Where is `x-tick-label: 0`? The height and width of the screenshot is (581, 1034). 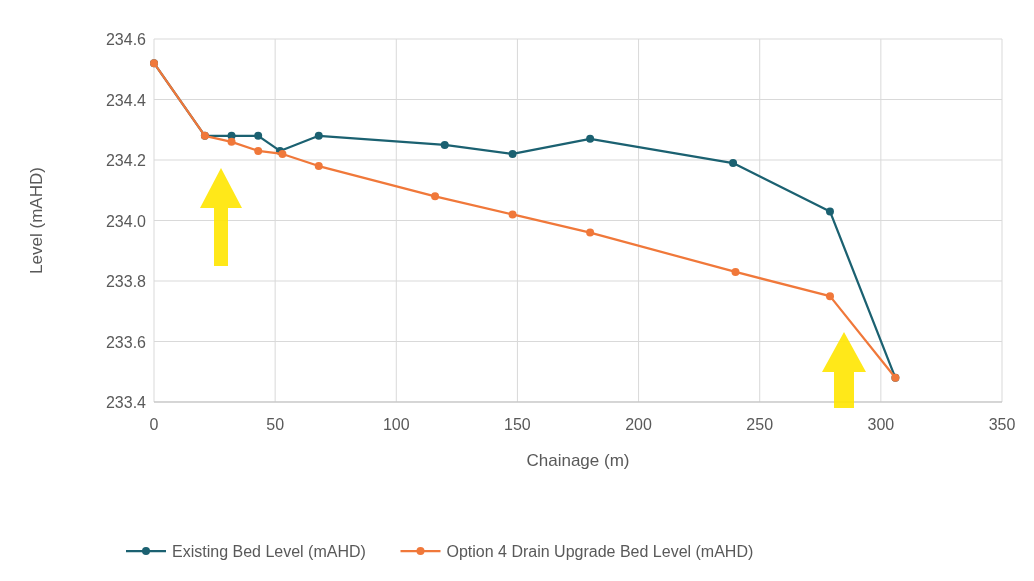
x-tick-label: 0 is located at coordinates (154, 424).